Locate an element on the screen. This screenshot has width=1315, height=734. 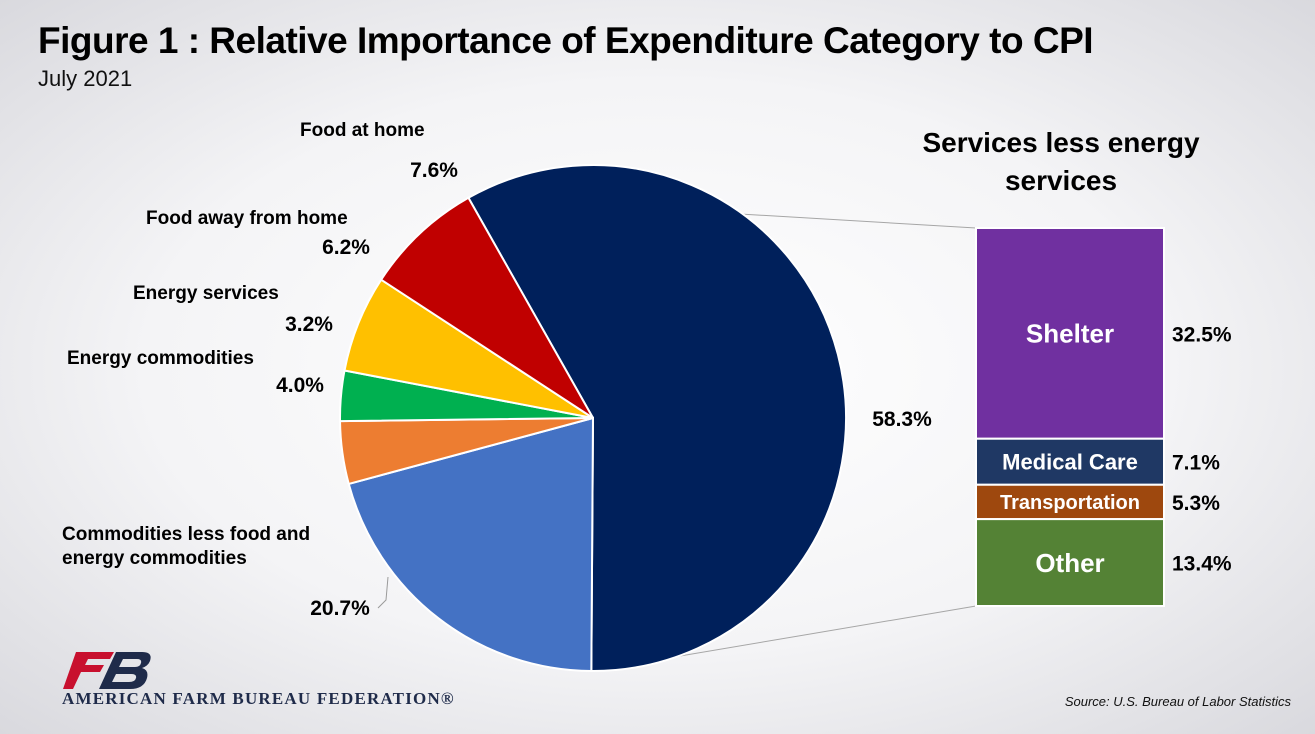
pie-value-services-less-energy-services: 58.3% is located at coordinates (902, 419).